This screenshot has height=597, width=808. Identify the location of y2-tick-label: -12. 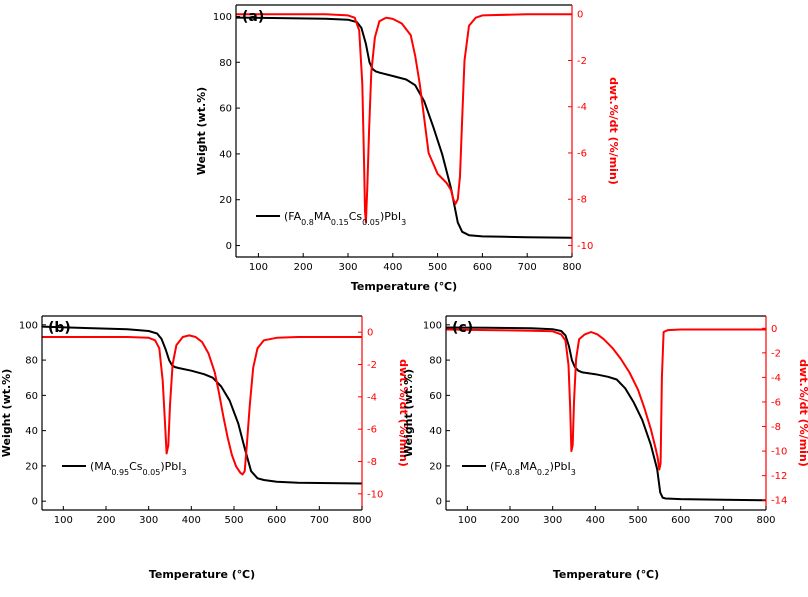
(779, 476).